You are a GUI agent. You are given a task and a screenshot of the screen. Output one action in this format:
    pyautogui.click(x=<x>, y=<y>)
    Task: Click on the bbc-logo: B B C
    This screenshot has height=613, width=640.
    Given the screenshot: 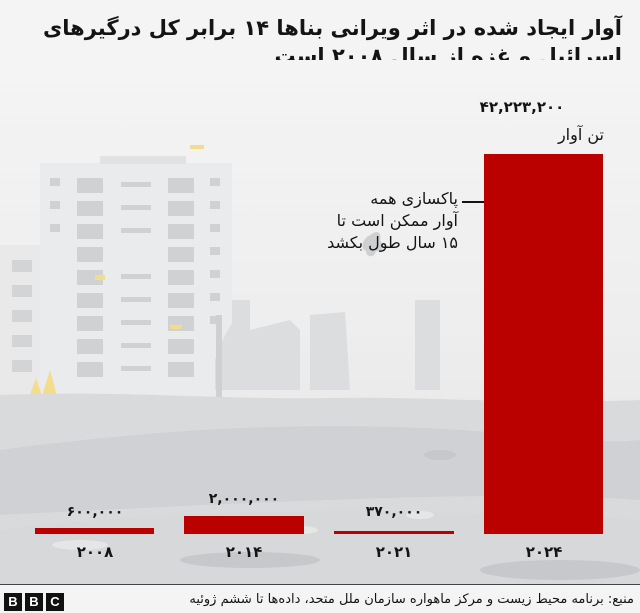 What is the action you would take?
    pyautogui.click(x=34, y=602)
    